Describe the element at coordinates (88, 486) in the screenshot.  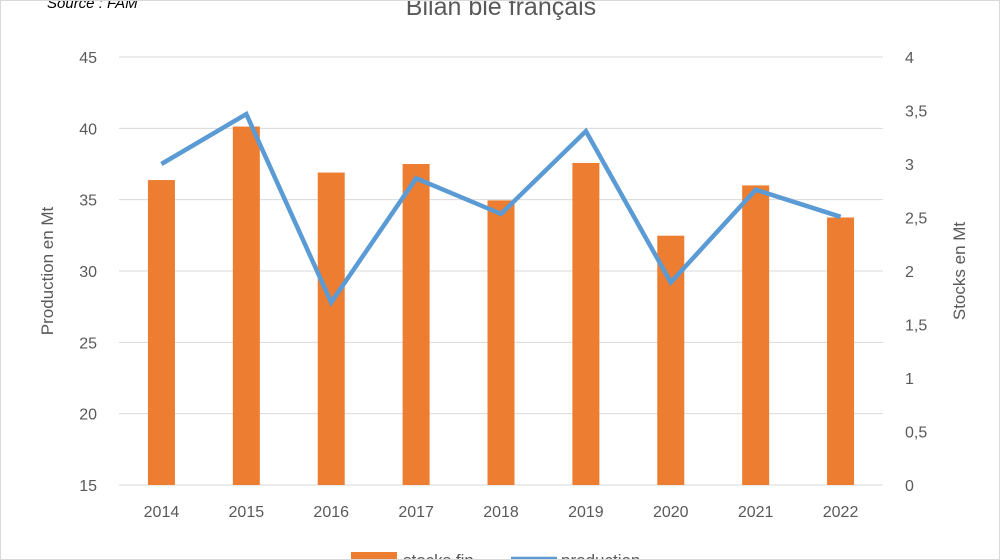
I see `y-tick-label: 15` at that location.